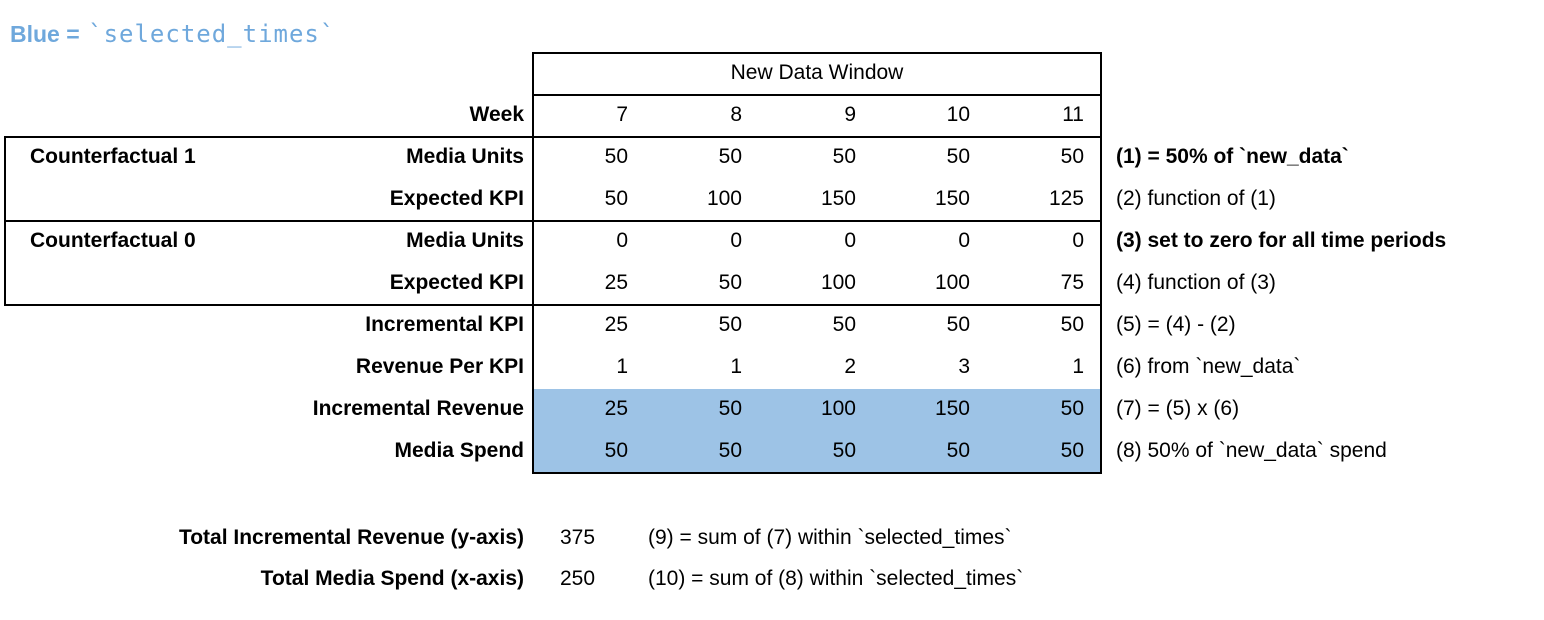 The height and width of the screenshot is (620, 1544). Describe the element at coordinates (817, 473) in the screenshot. I see `table-border-bottom` at that location.